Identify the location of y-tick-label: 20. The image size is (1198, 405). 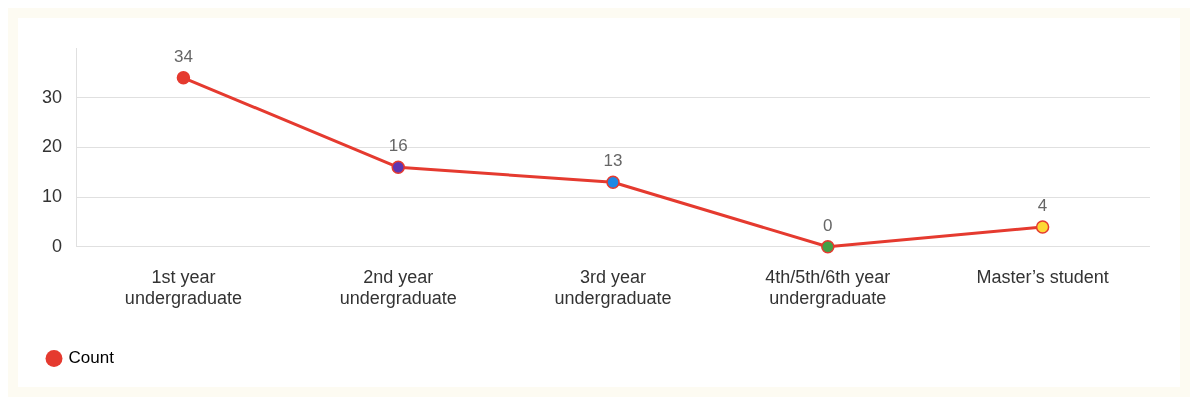
(52, 146).